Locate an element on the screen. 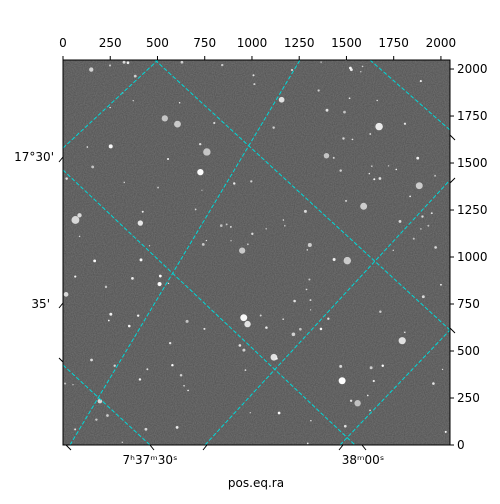 The image size is (500, 504). dec-tick-label: 17°30' is located at coordinates (34, 157).